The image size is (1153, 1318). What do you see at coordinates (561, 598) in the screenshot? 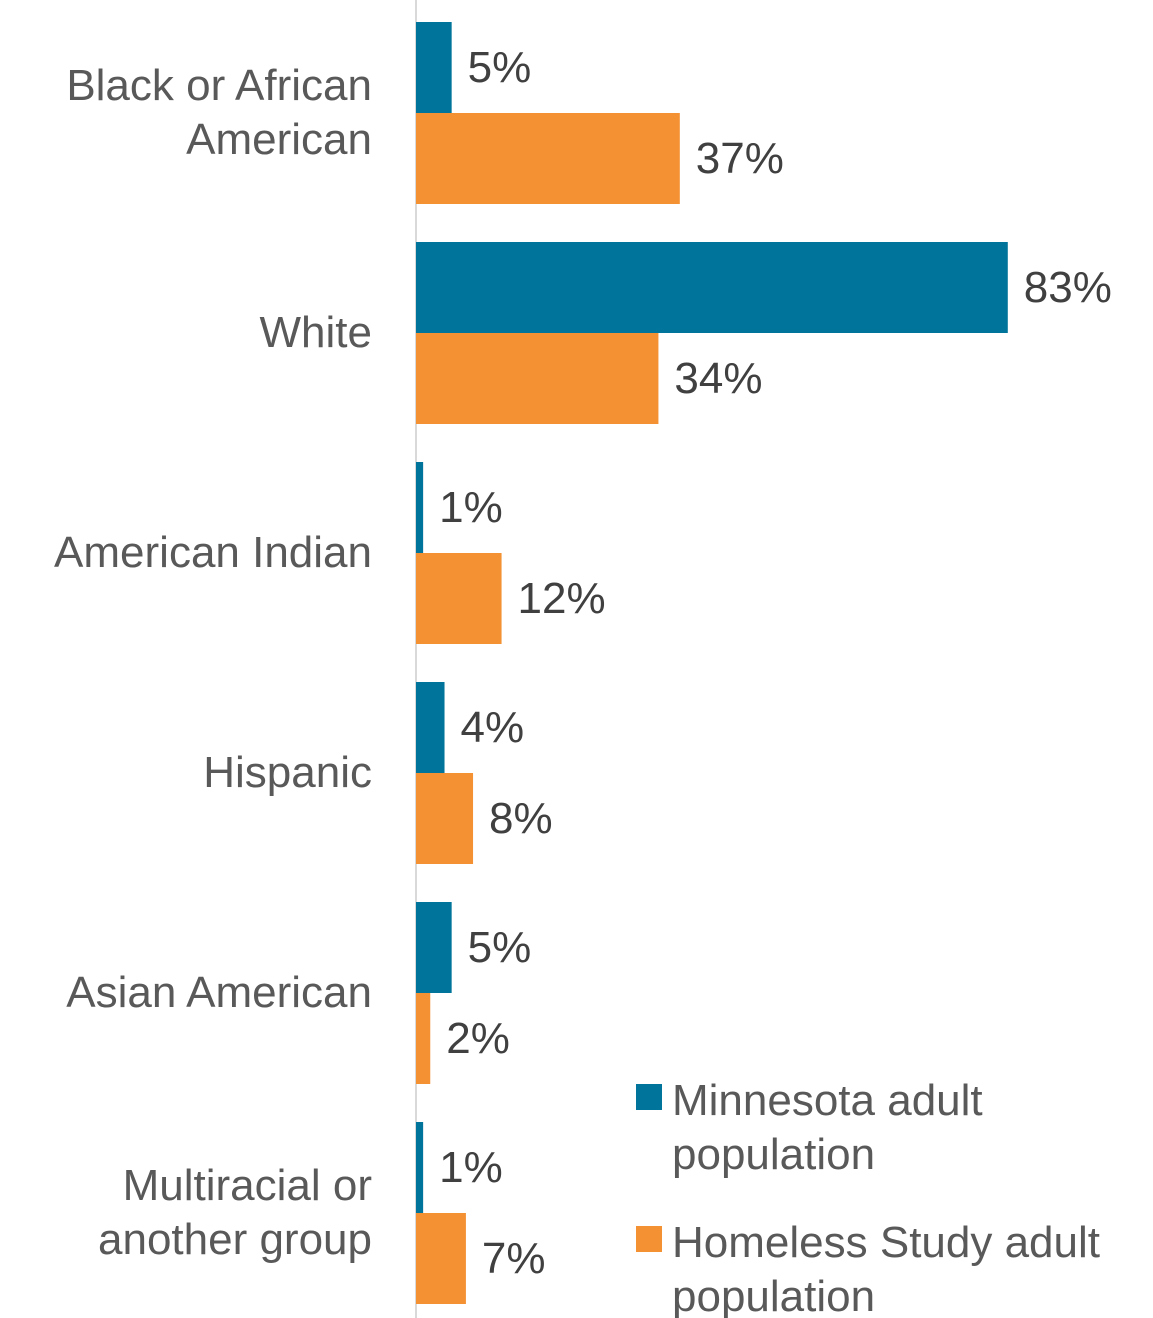
I see `value-label: 12%` at bounding box center [561, 598].